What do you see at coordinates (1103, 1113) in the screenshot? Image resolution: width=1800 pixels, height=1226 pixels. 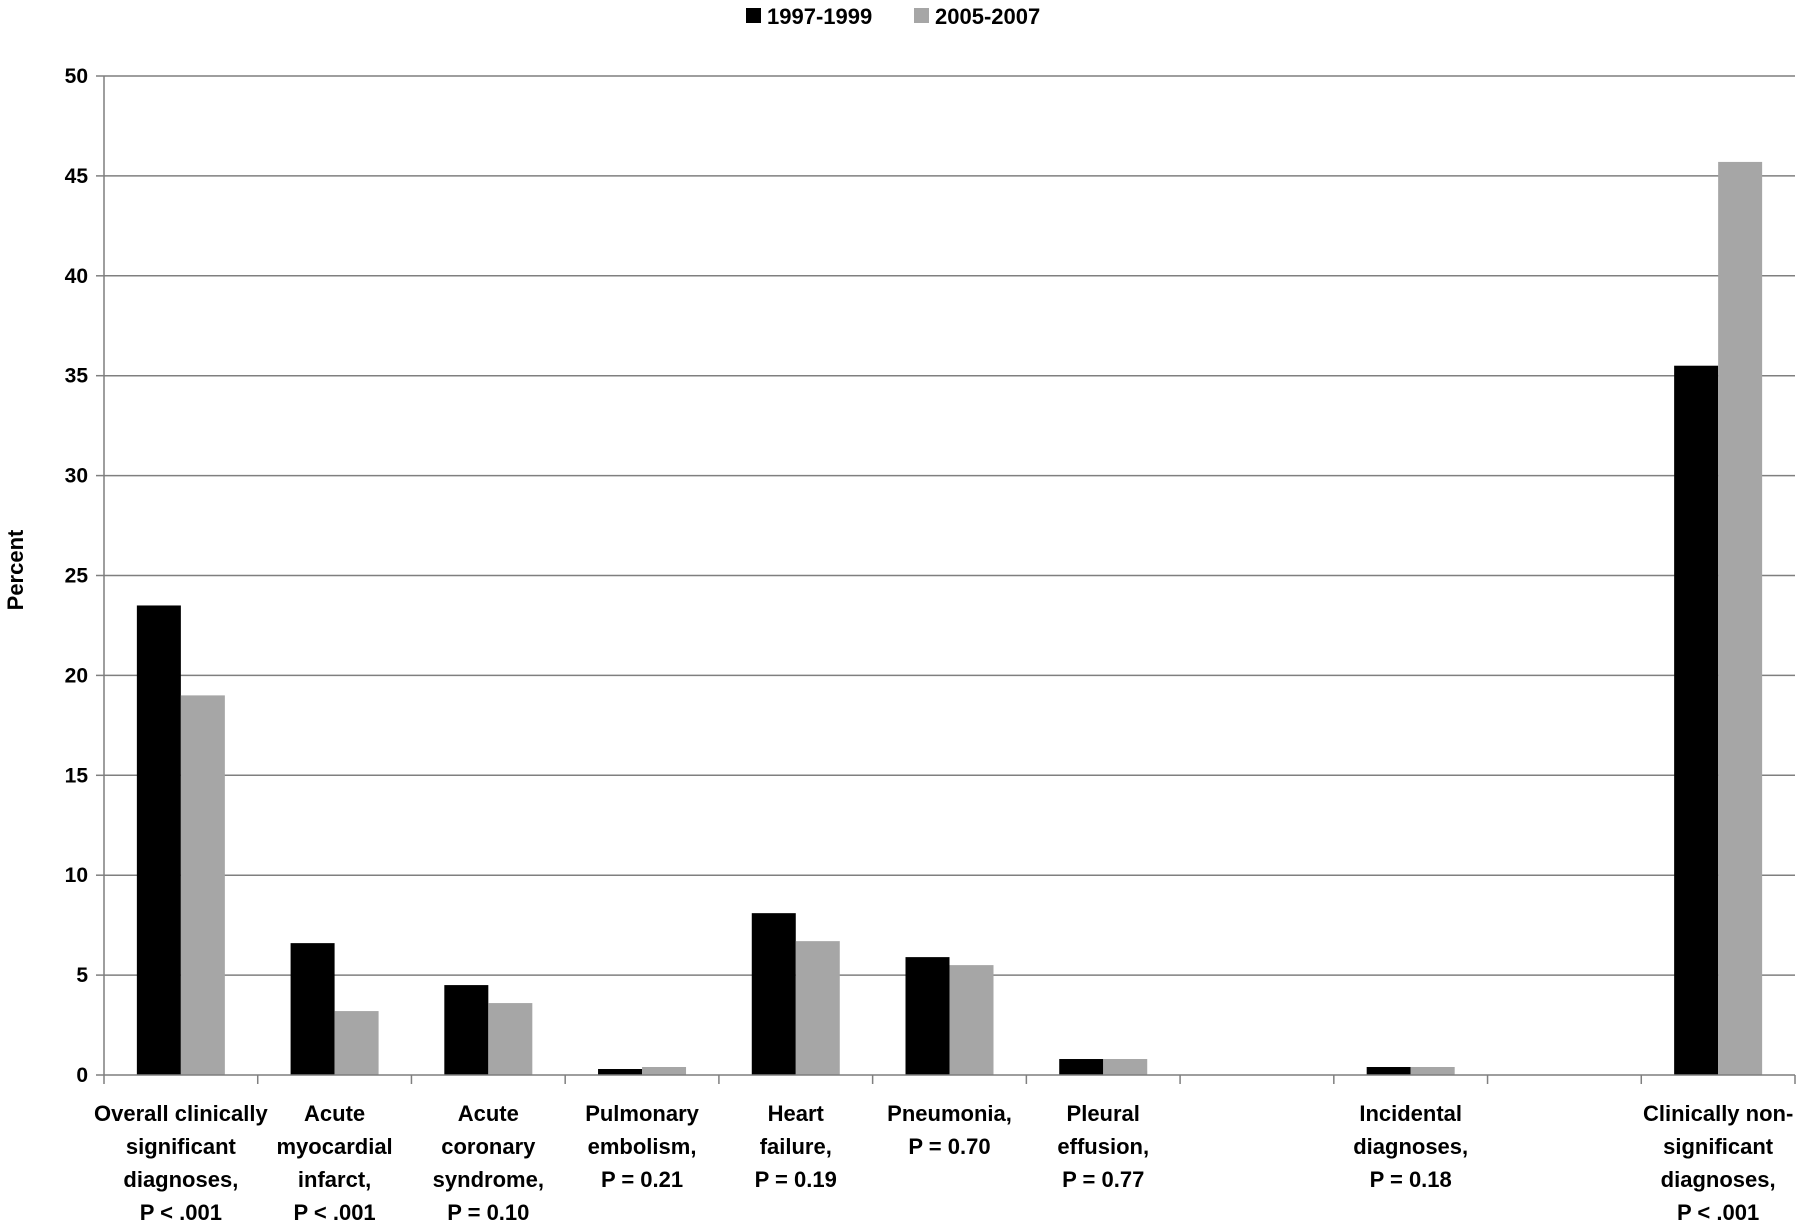 I see `category-label-line: Pleural` at bounding box center [1103, 1113].